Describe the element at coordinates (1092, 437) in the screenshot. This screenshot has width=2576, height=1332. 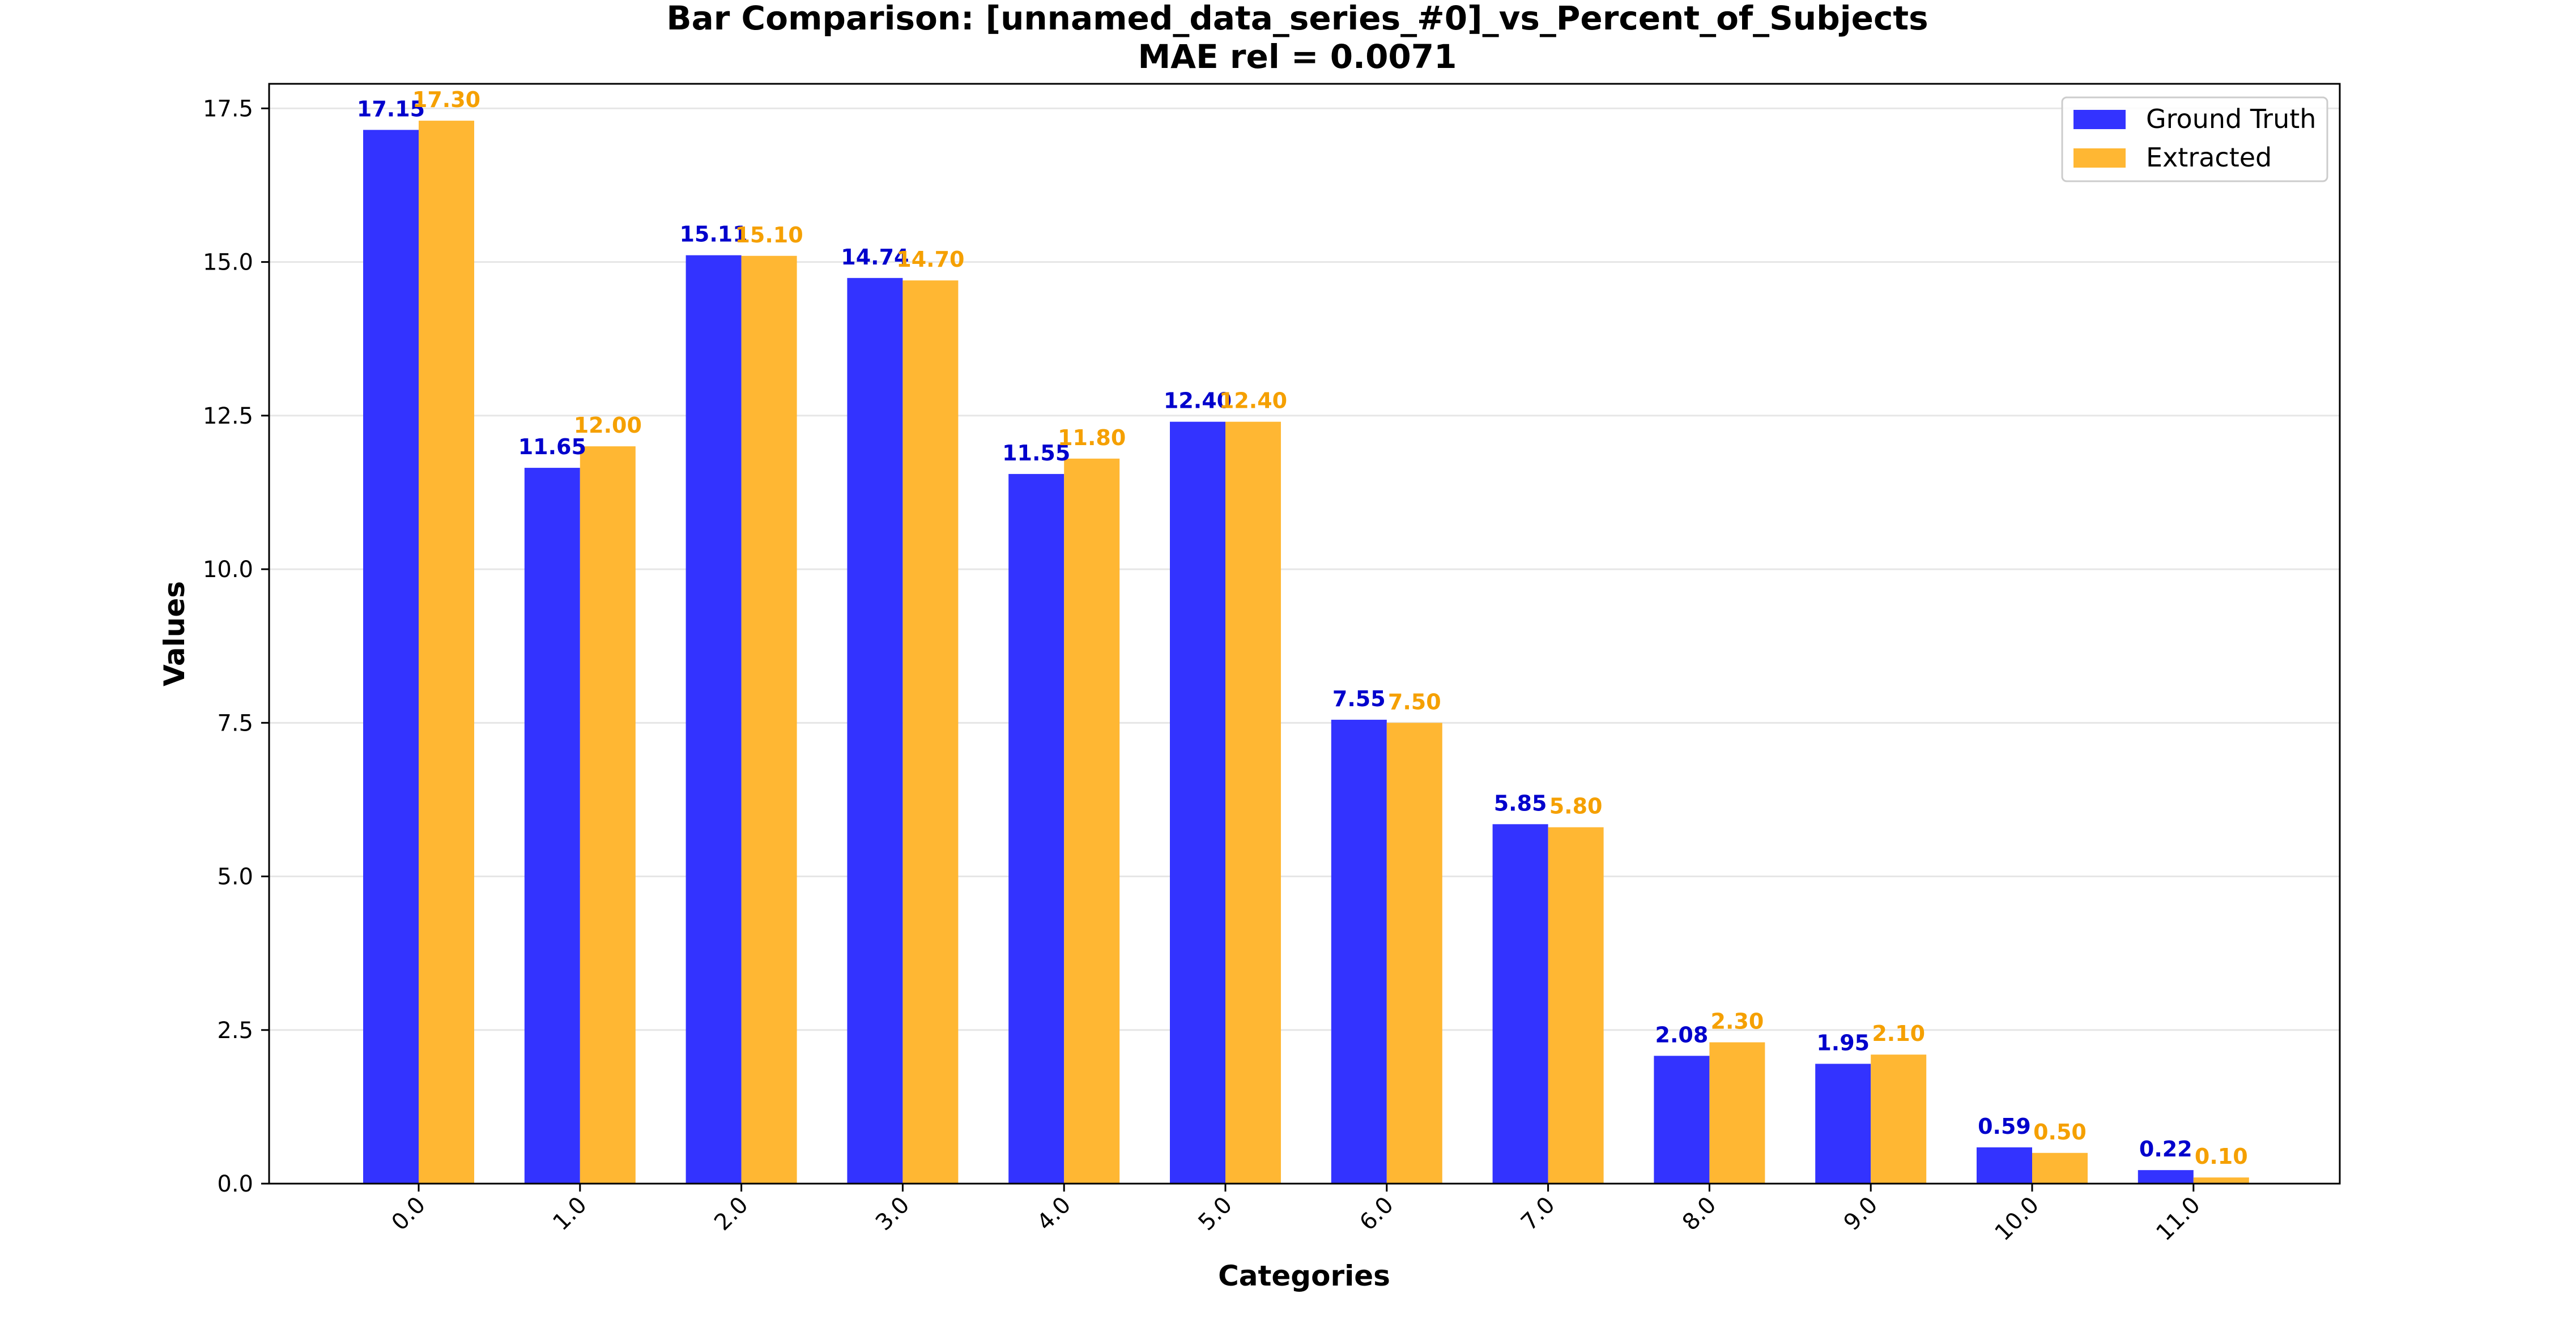
I see `data-label-extracted: 11.80` at that location.